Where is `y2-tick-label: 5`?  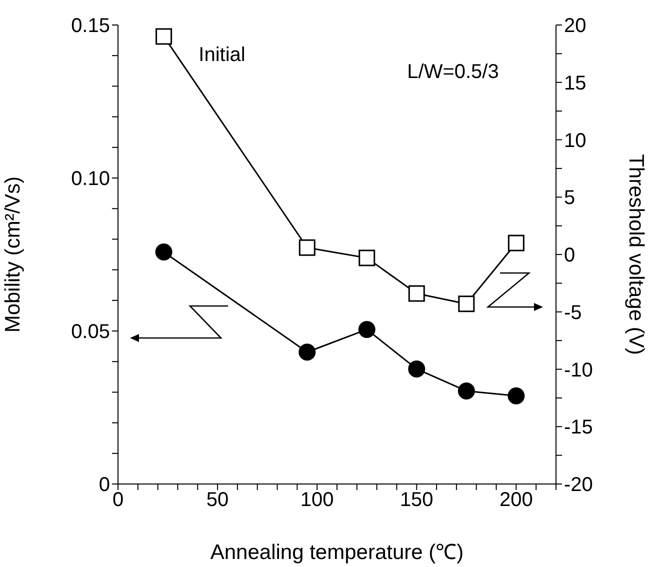
y2-tick-label: 5 is located at coordinates (570, 198).